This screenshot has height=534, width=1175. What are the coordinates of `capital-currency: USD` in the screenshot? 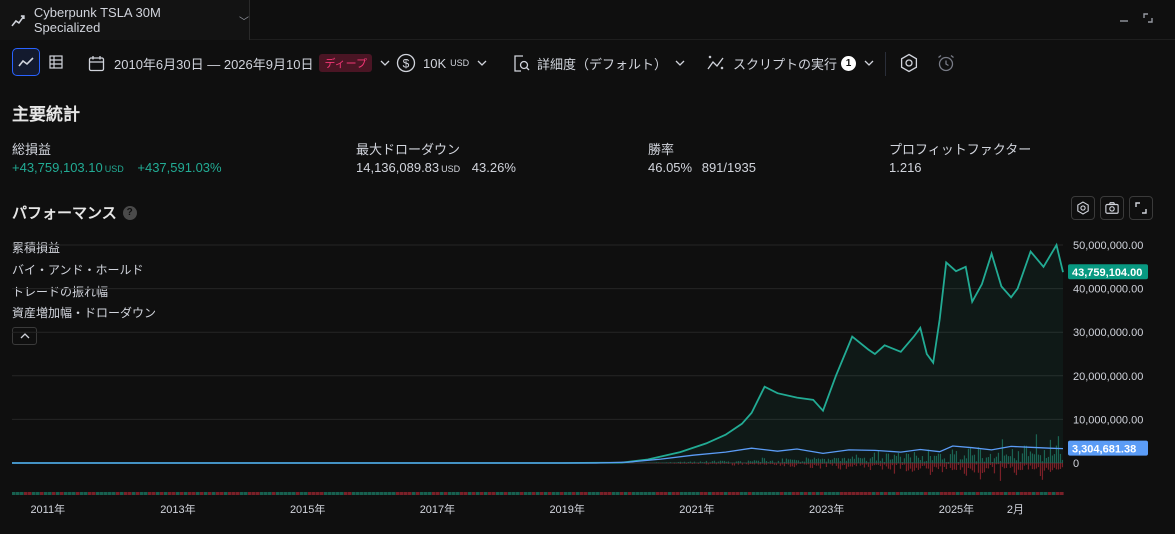 It's located at (460, 63).